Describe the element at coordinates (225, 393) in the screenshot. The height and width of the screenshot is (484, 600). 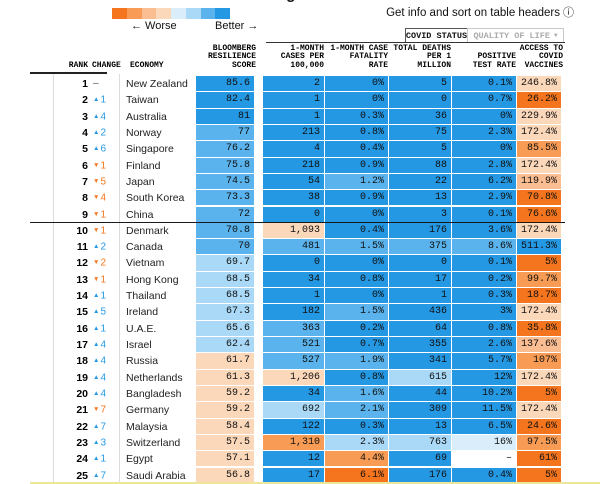
I see `metric-cell: 59.2` at that location.